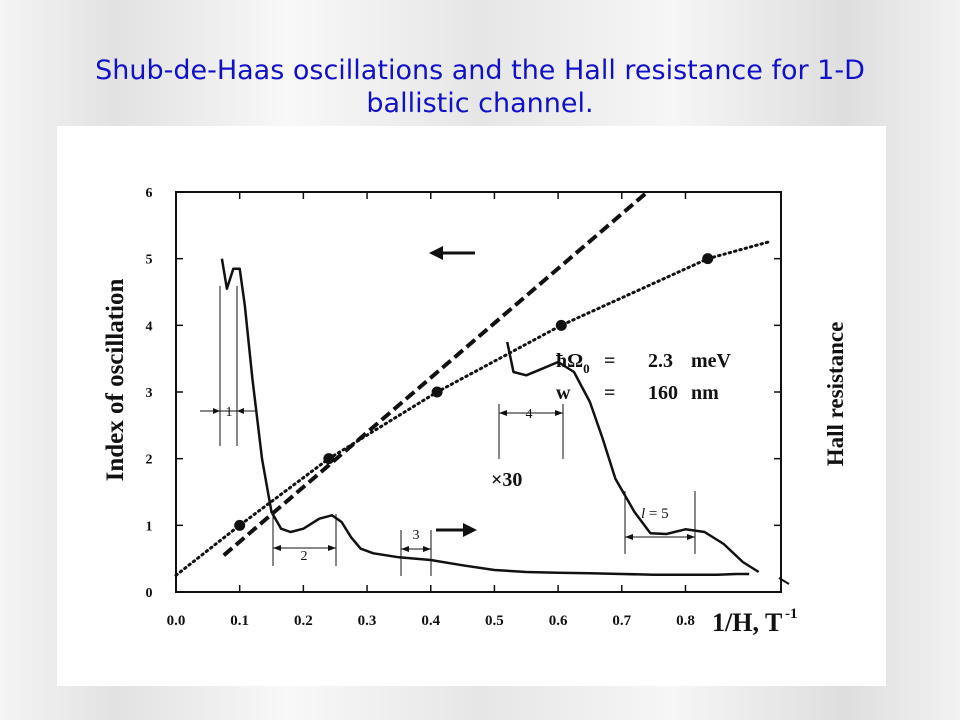  I want to click on bracket-4-arrow-left, so click(503, 413).